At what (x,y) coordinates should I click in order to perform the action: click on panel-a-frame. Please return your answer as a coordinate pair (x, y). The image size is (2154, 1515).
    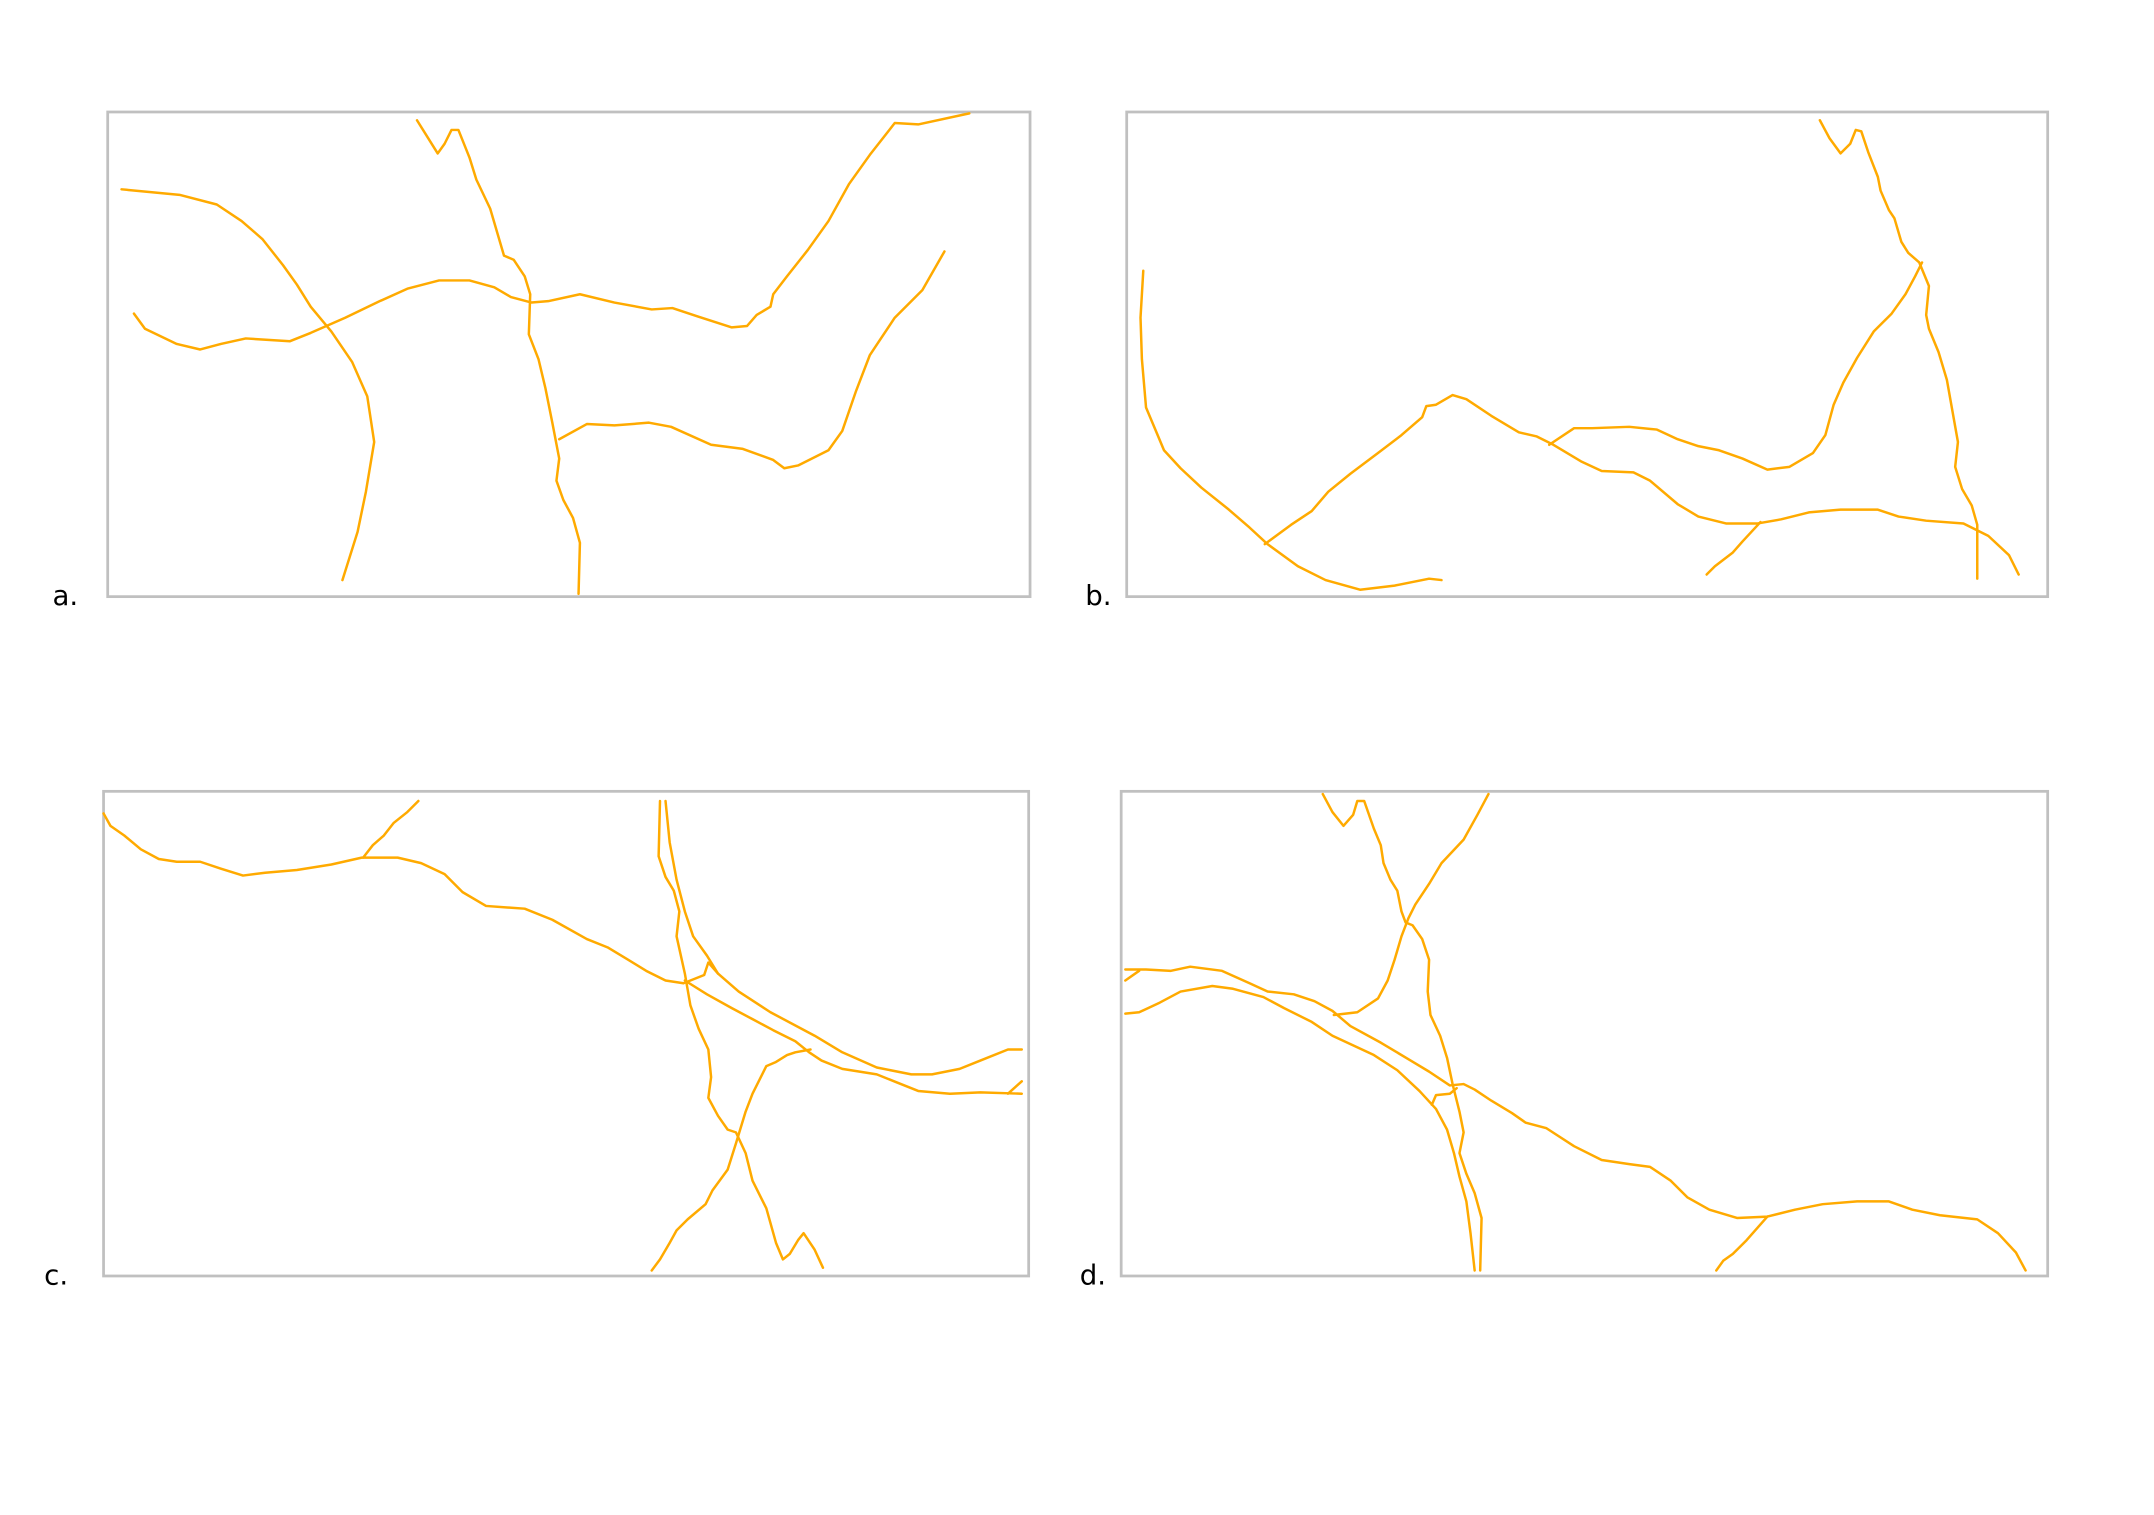
    Looking at the image, I should click on (569, 354).